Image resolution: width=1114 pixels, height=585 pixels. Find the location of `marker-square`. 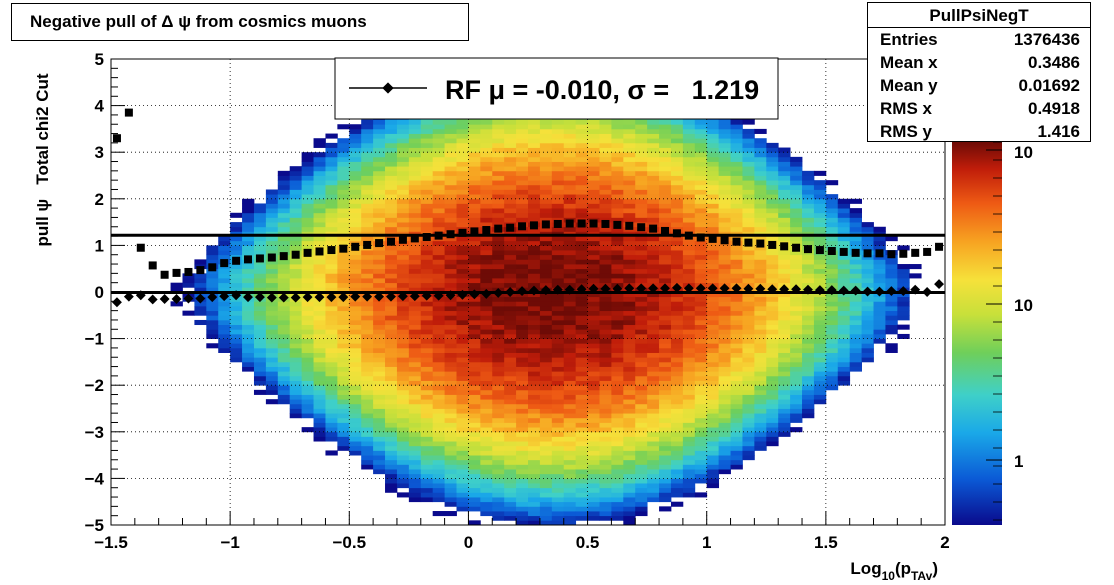

marker-square is located at coordinates (784, 246).